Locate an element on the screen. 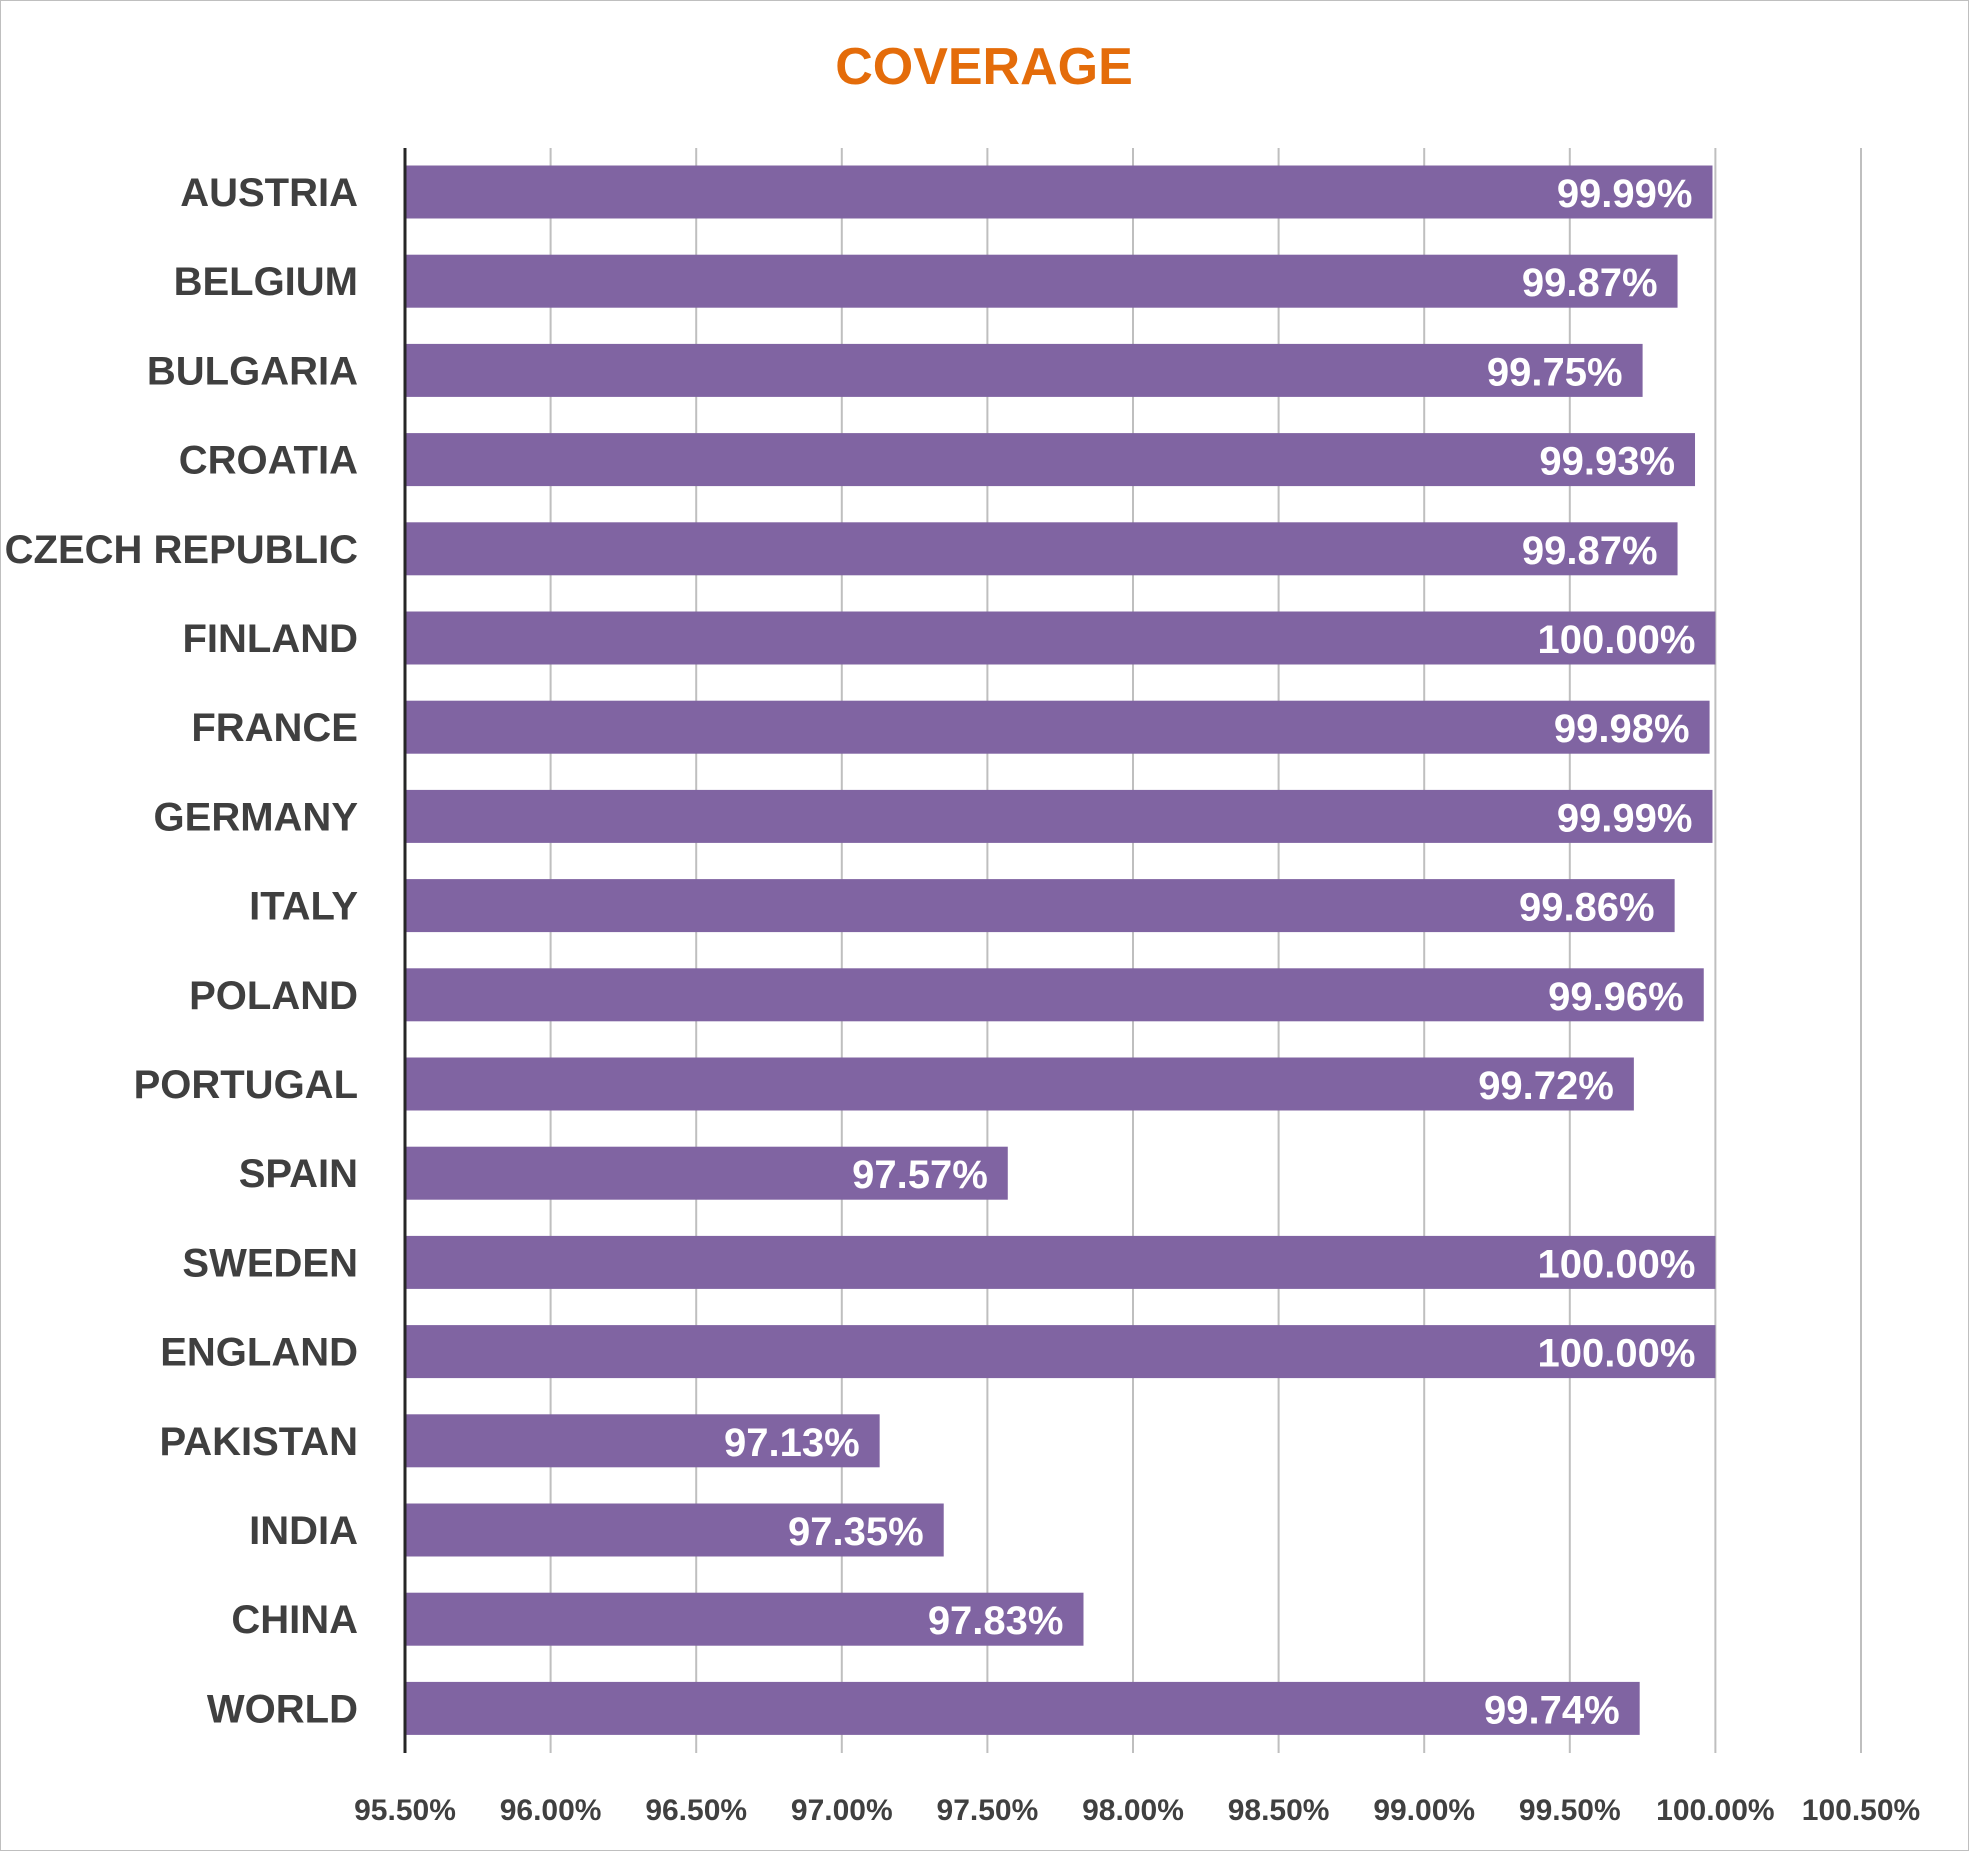 Image resolution: width=1969 pixels, height=1851 pixels. category-label: CROATIA is located at coordinates (268, 461).